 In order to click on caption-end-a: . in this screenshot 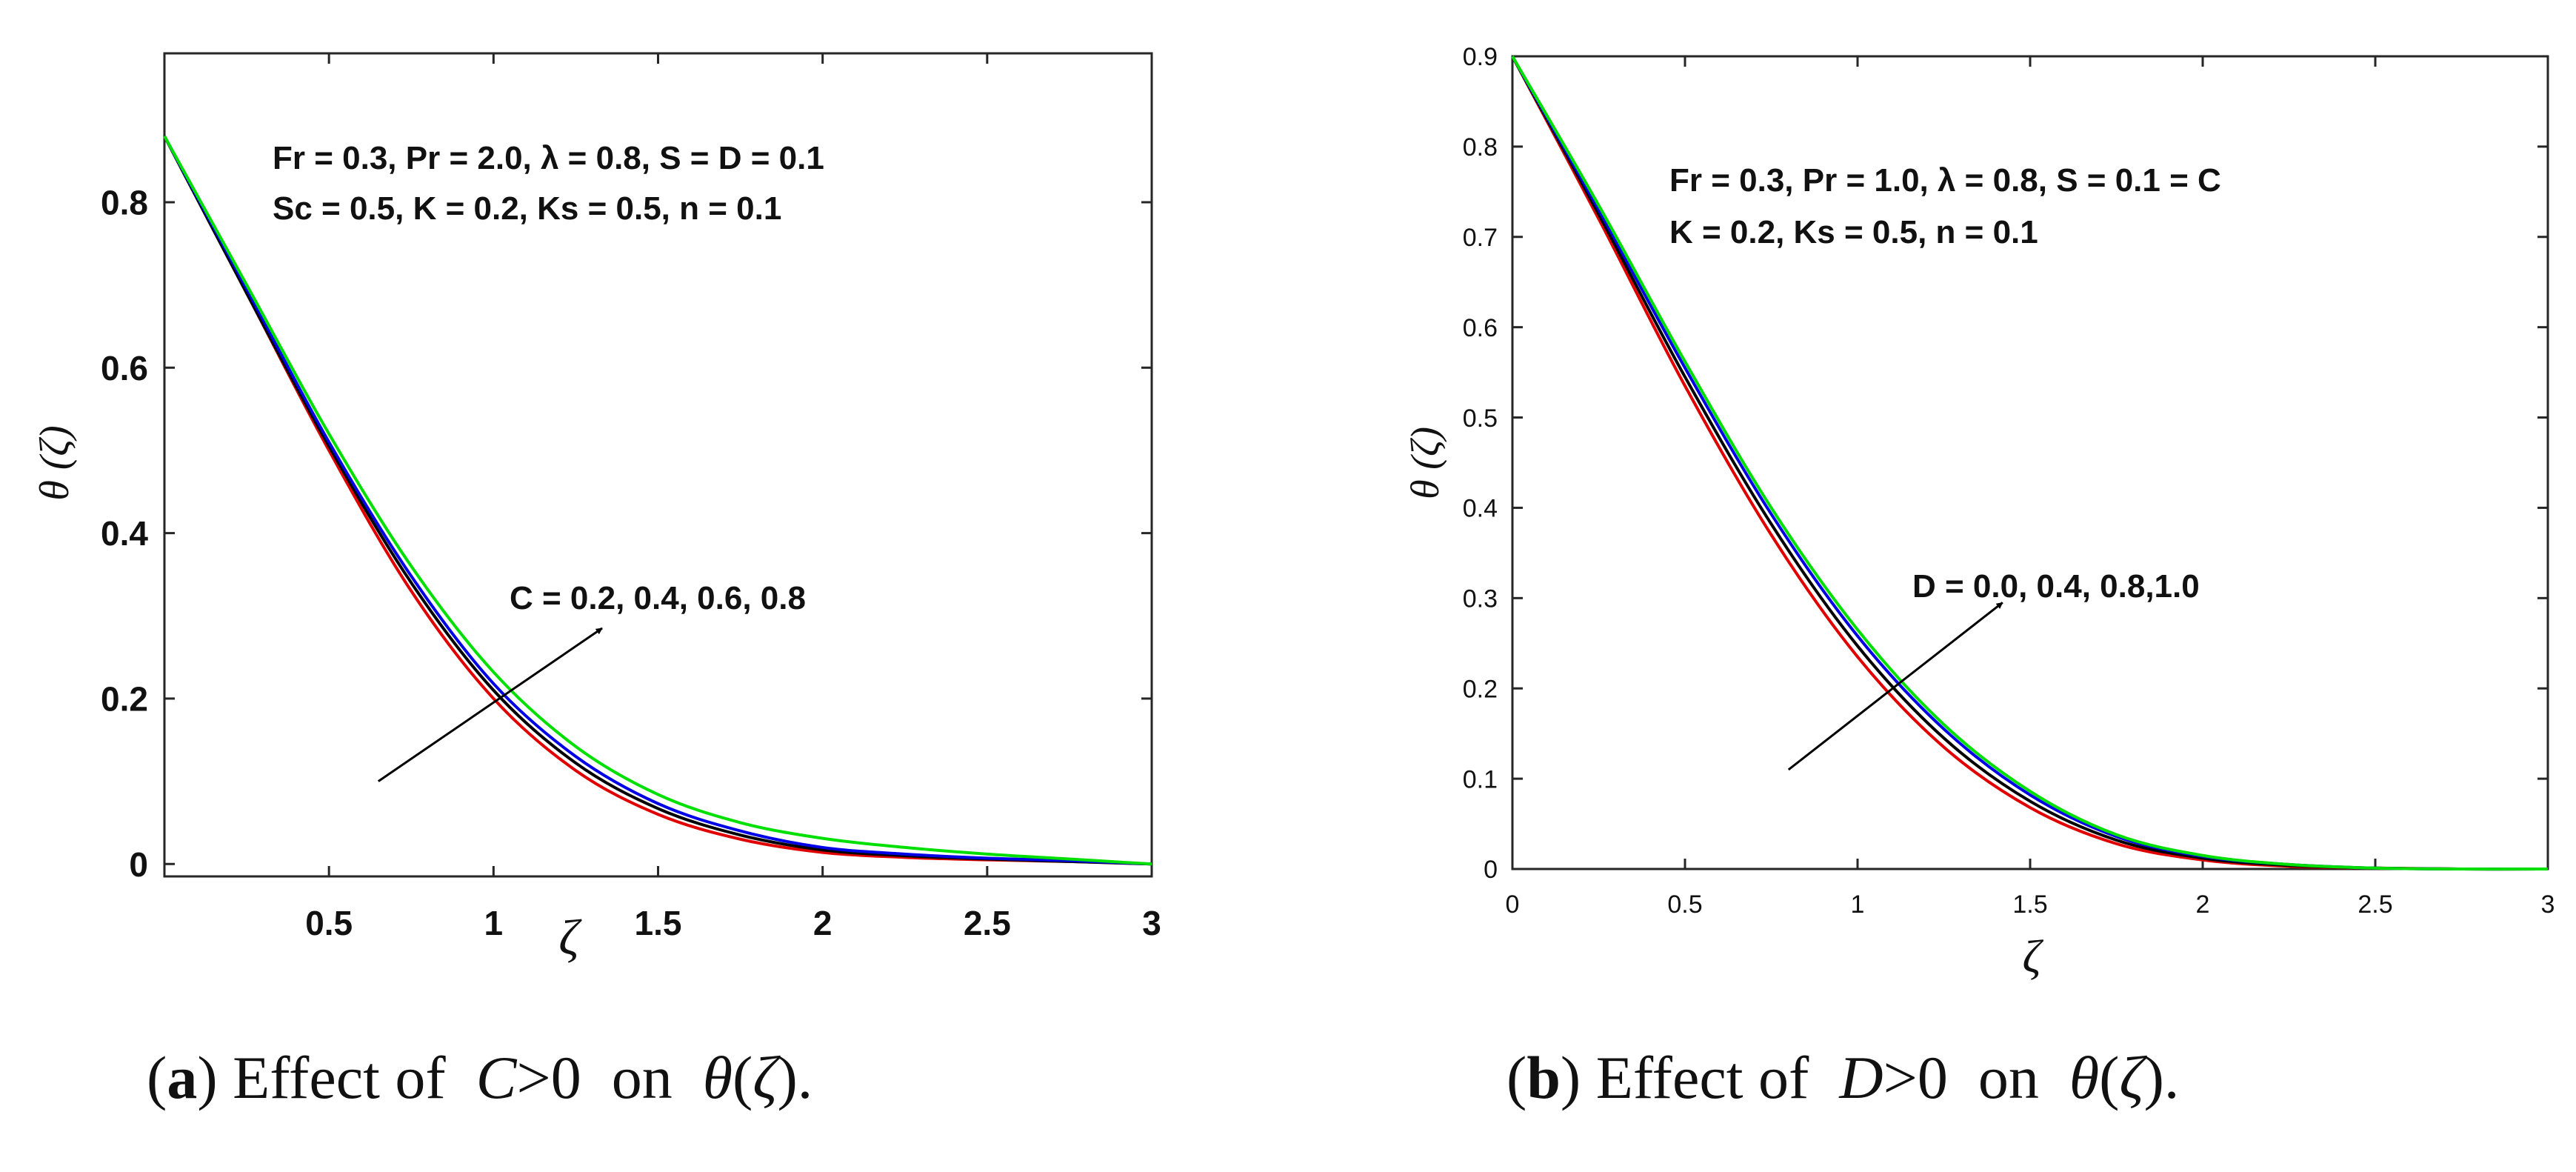, I will do `click(805, 1077)`.